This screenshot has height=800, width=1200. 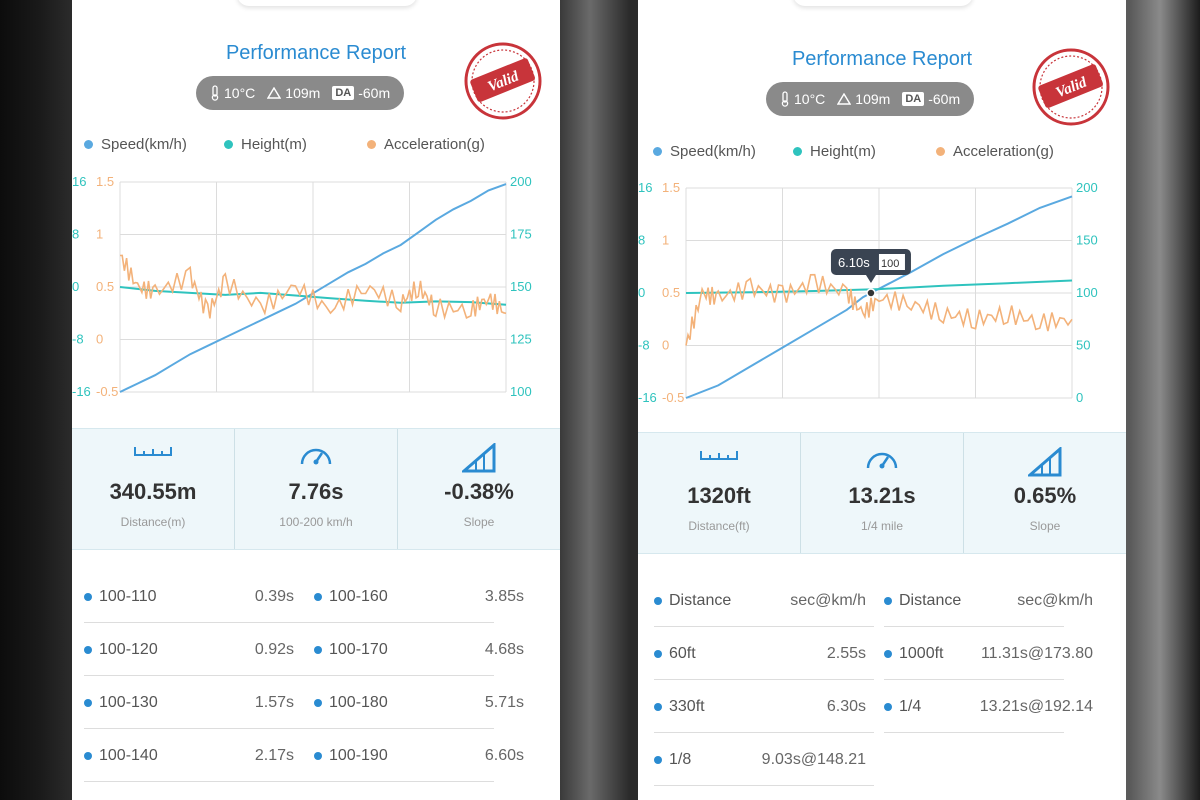 I want to click on list-item: 60ft 2.55s 1000ft 11.31s@173.80, so click(x=882, y=653).